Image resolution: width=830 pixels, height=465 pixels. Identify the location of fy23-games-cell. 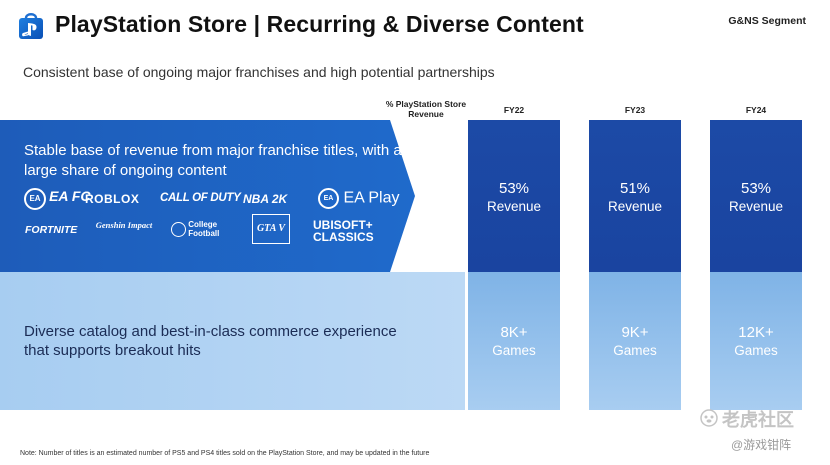
(635, 341).